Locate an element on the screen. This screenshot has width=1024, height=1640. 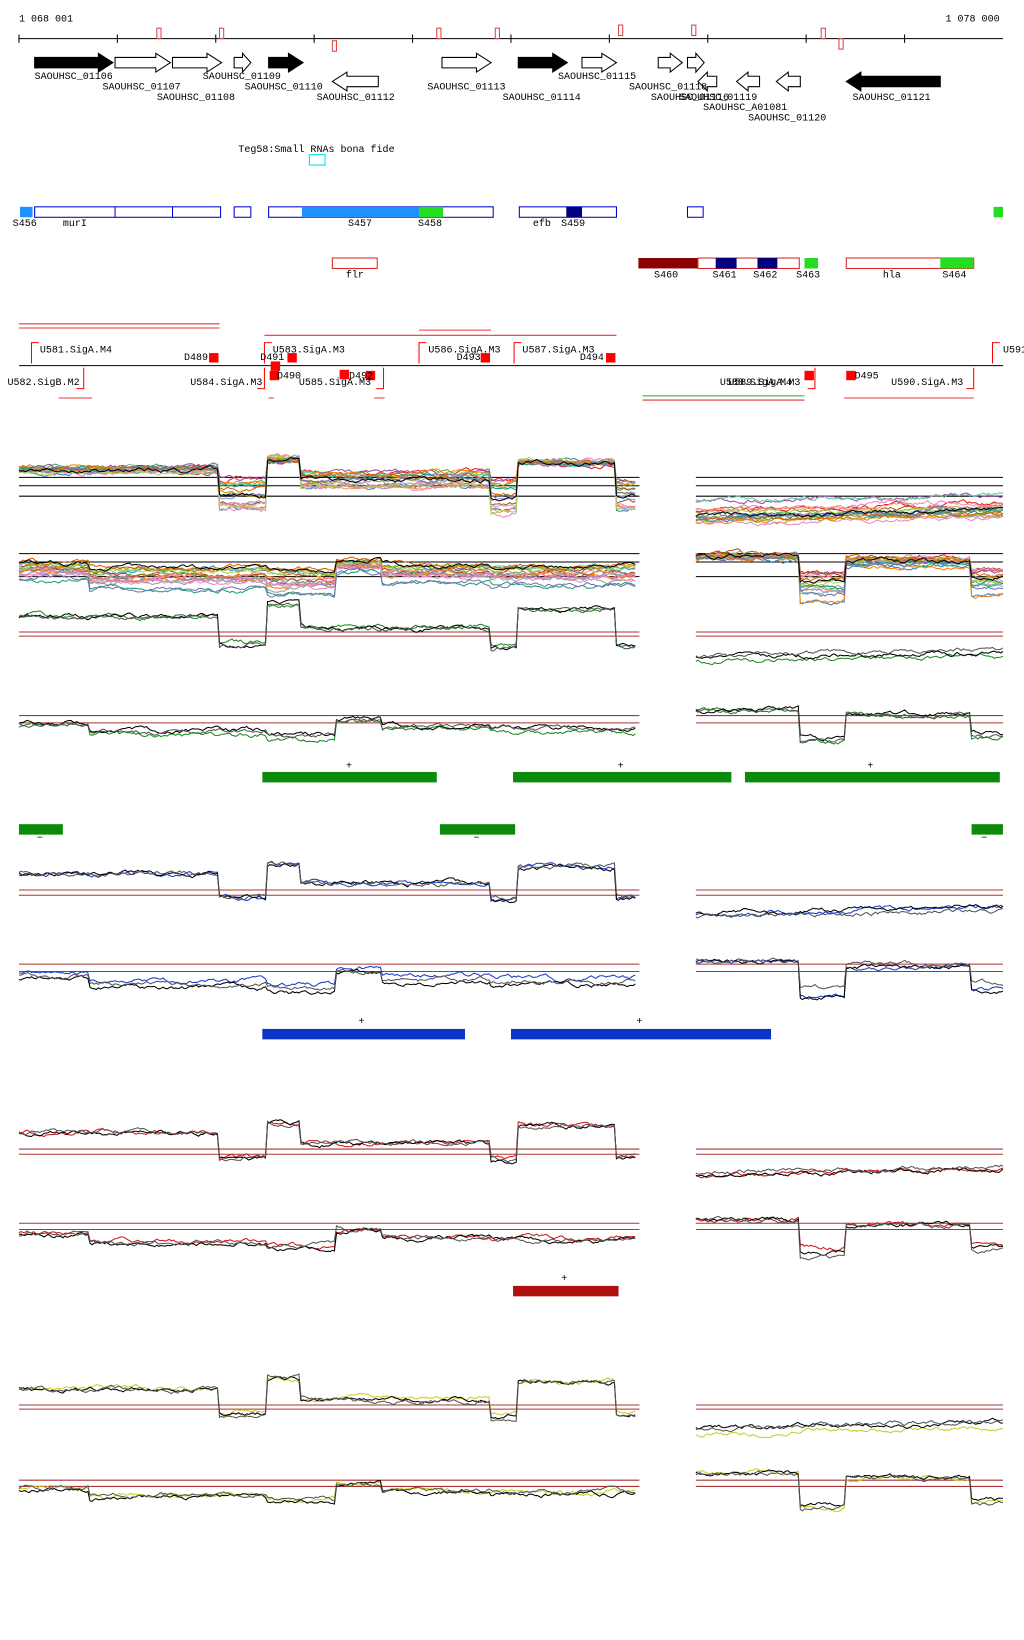
promoter-label: U584.SigA.M3 is located at coordinates (226, 383).